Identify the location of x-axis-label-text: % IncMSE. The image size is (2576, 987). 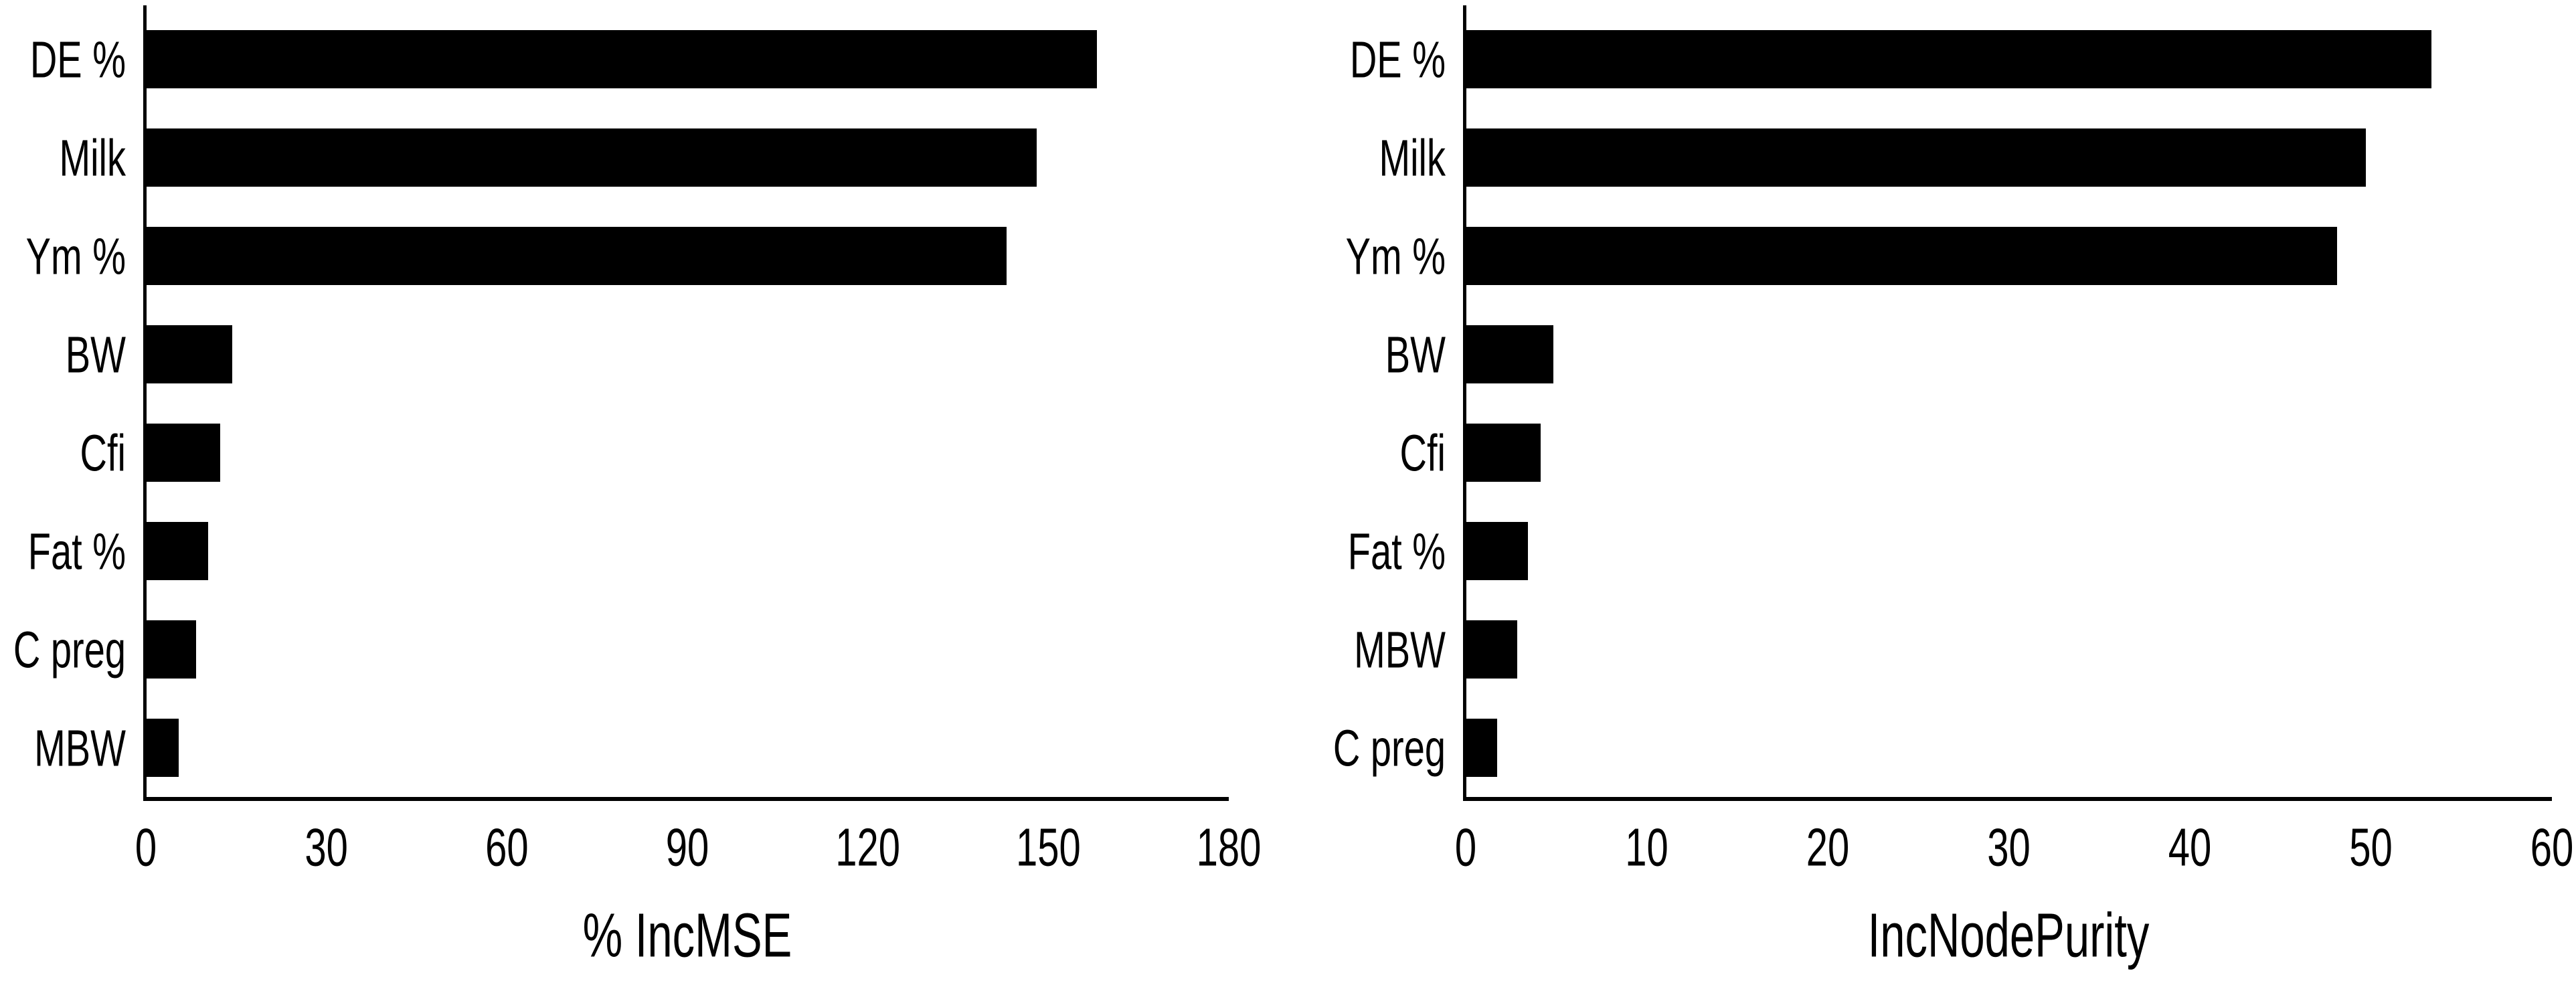
(687, 936).